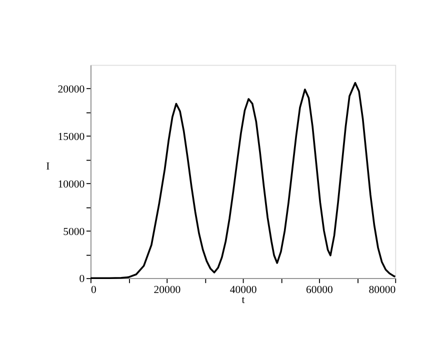 The height and width of the screenshot is (340, 440). What do you see at coordinates (93, 290) in the screenshot?
I see `x-tick-label: 0` at bounding box center [93, 290].